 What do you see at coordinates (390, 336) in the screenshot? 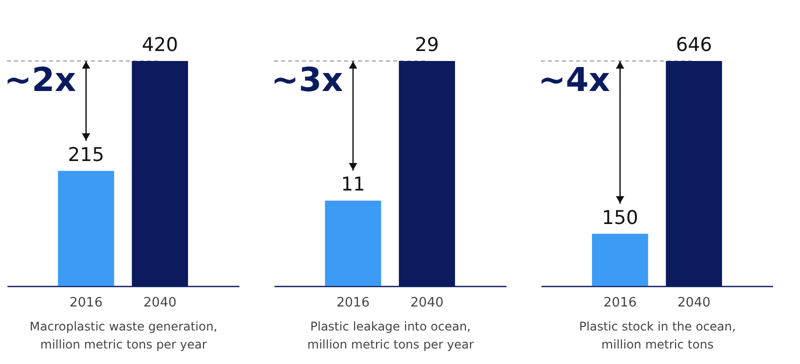
I see `x-axis-title: Plastic leakage into ocean, million metric tons per year` at bounding box center [390, 336].